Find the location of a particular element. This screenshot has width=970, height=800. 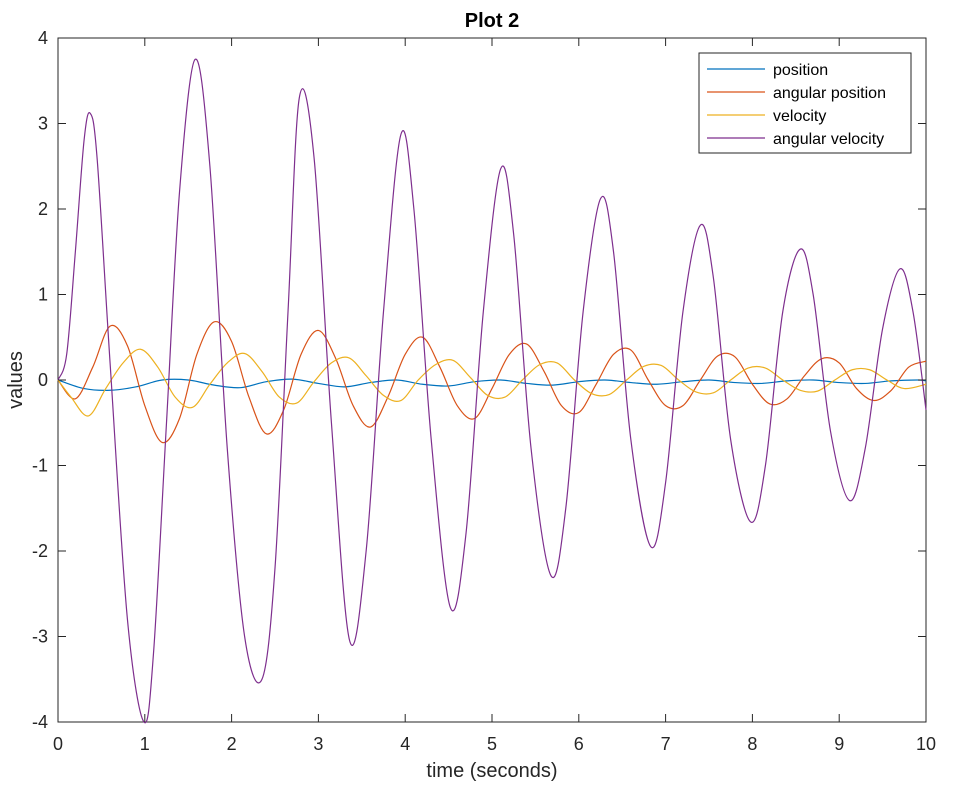

x-tick-label: 0 is located at coordinates (58, 744).